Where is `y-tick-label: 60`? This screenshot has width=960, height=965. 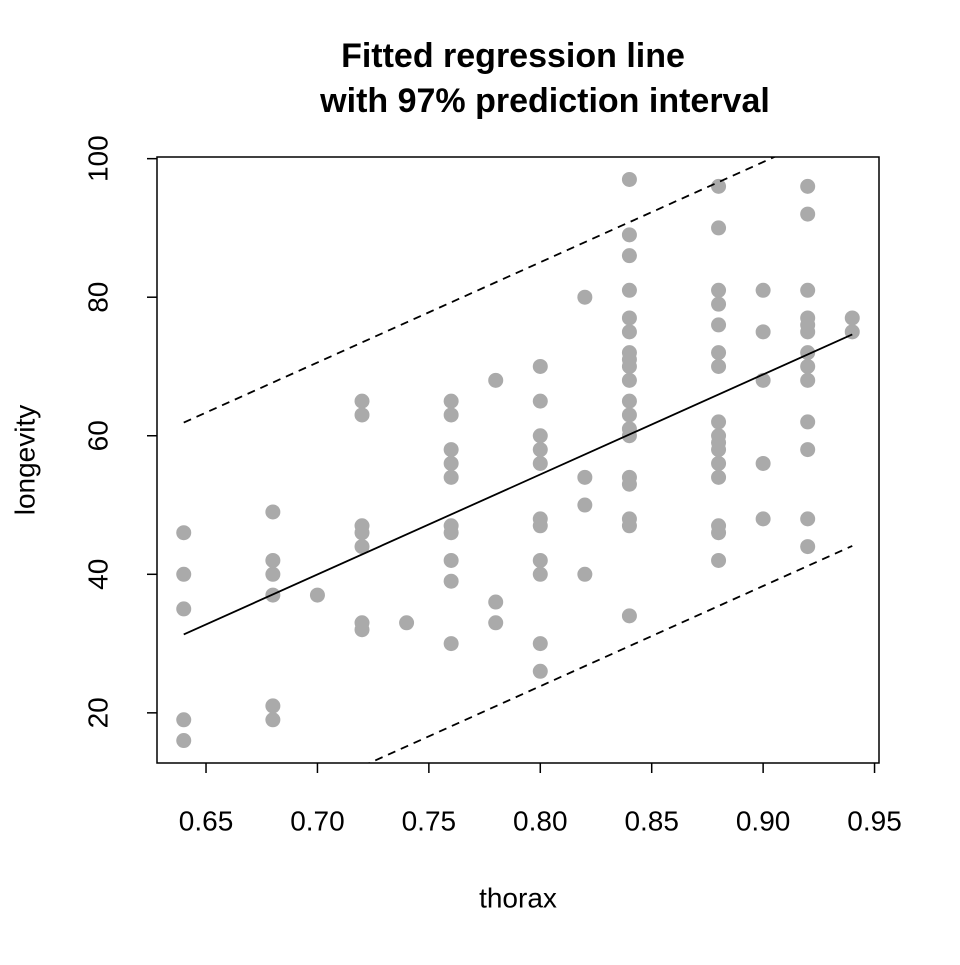
y-tick-label: 60 is located at coordinates (97, 435).